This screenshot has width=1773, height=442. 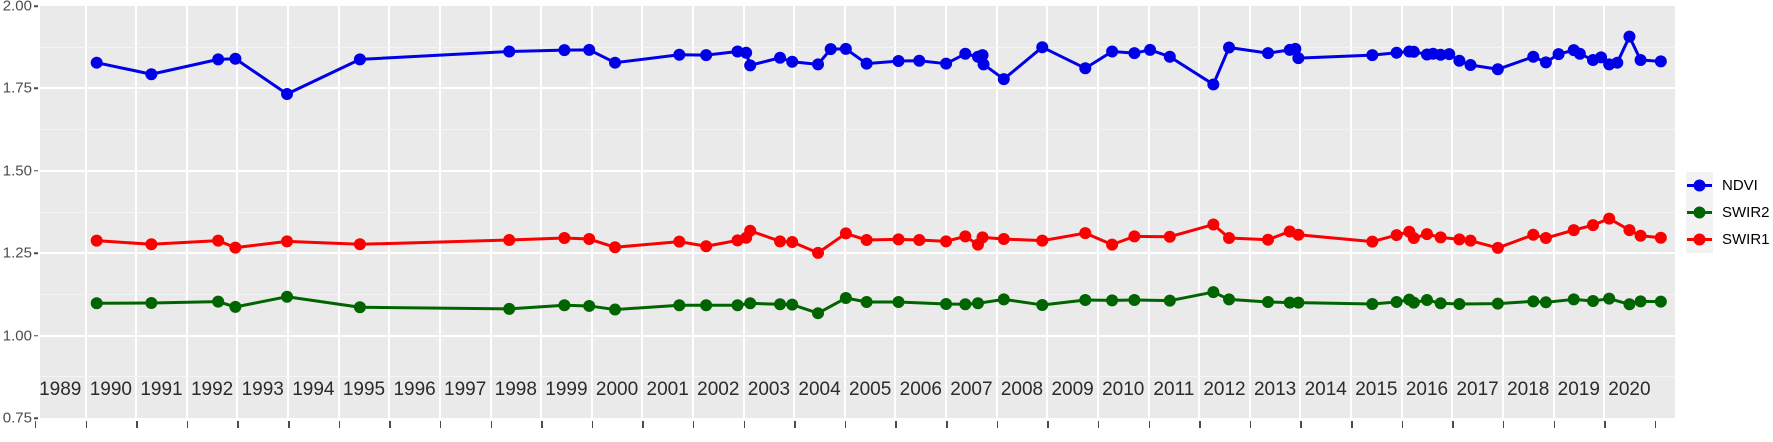 What do you see at coordinates (1746, 212) in the screenshot?
I see `legend-item-label: SWIR2` at bounding box center [1746, 212].